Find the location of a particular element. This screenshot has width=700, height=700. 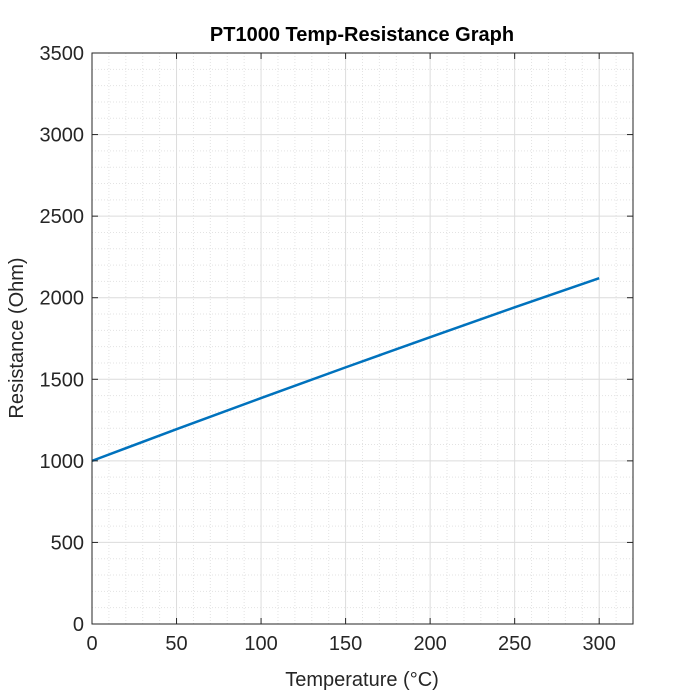

y-tick-label: 500 is located at coordinates (67, 543).